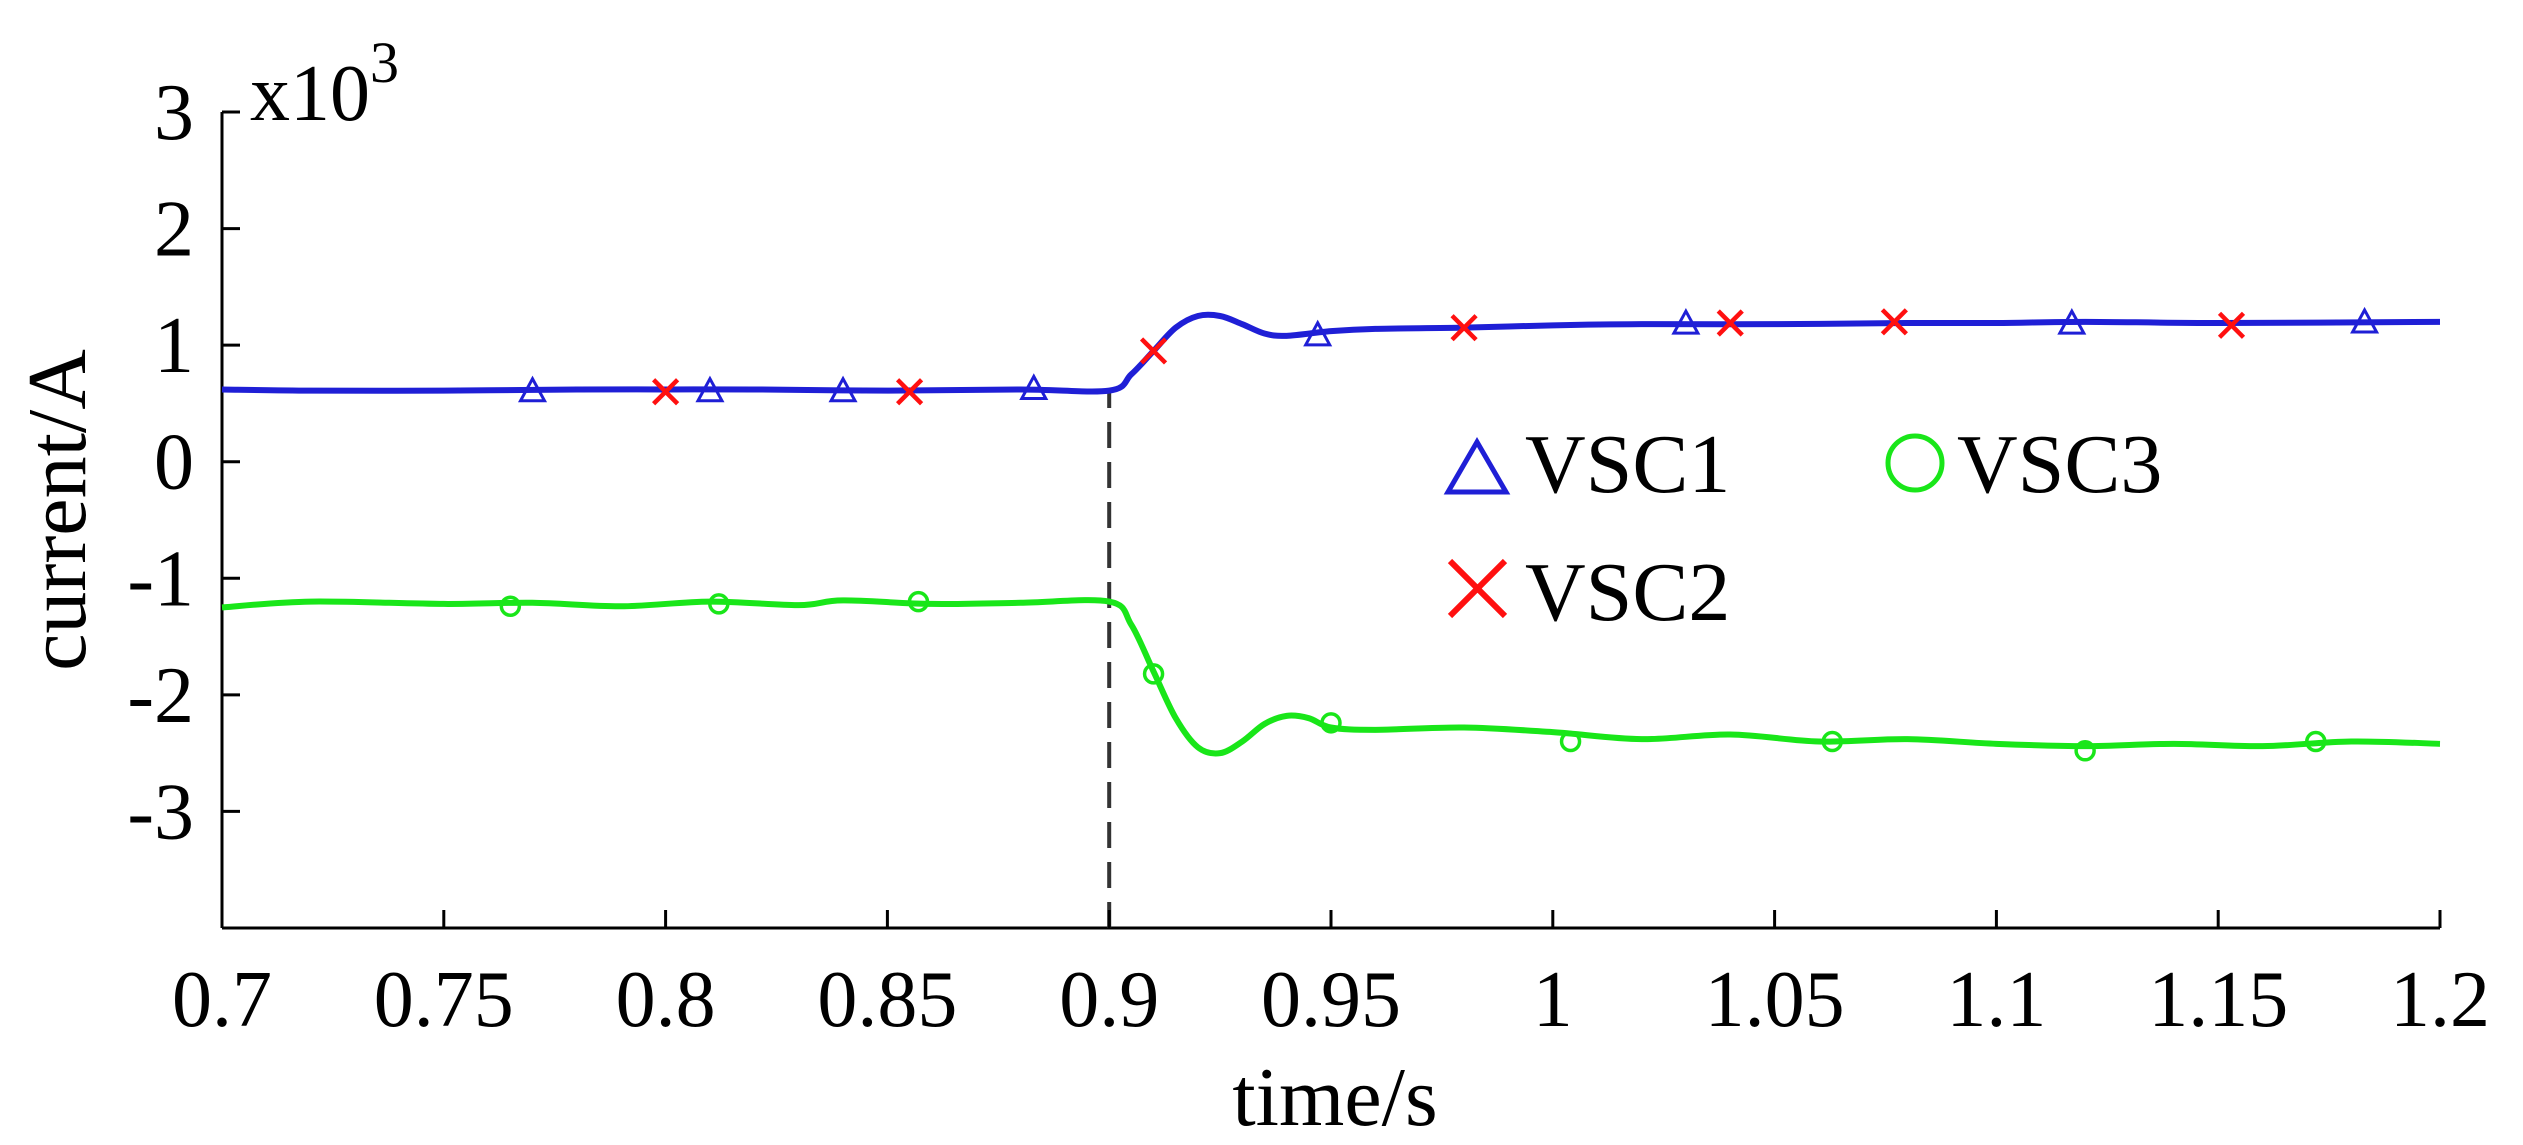 The height and width of the screenshot is (1145, 2523). Describe the element at coordinates (174, 463) in the screenshot. I see `y-tick-label: 0` at that location.